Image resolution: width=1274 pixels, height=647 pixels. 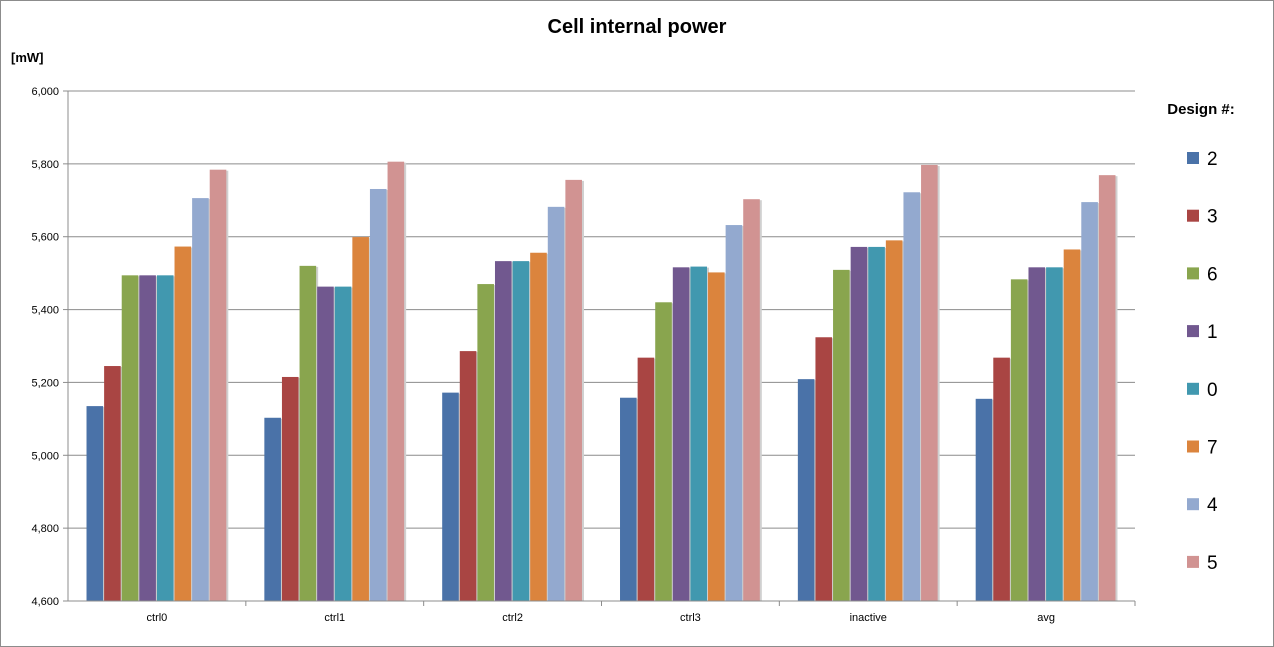 I want to click on legend-label: 7, so click(x=1212, y=448).